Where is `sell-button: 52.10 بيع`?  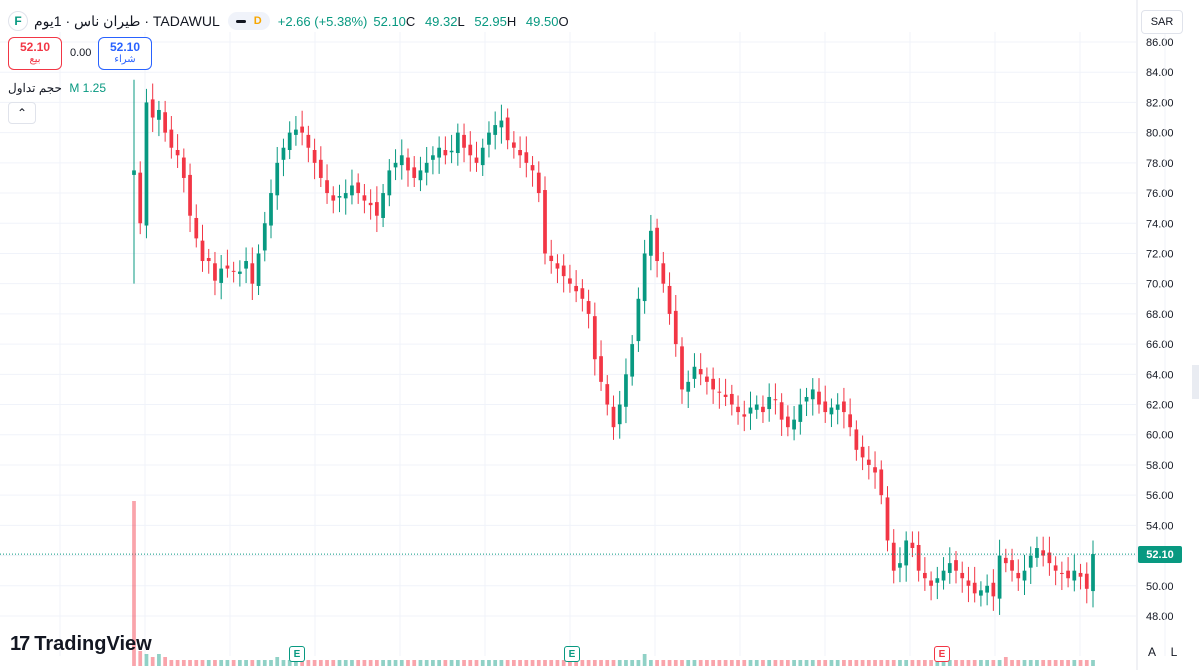 sell-button: 52.10 بيع is located at coordinates (35, 53).